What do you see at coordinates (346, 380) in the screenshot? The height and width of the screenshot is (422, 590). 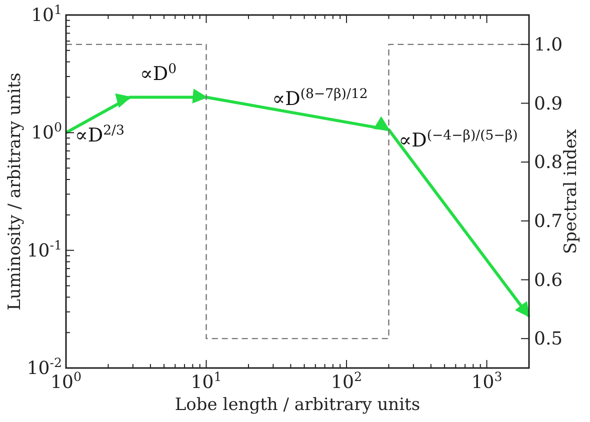 I see `x-tick-label: 10$^{2}$` at bounding box center [346, 380].